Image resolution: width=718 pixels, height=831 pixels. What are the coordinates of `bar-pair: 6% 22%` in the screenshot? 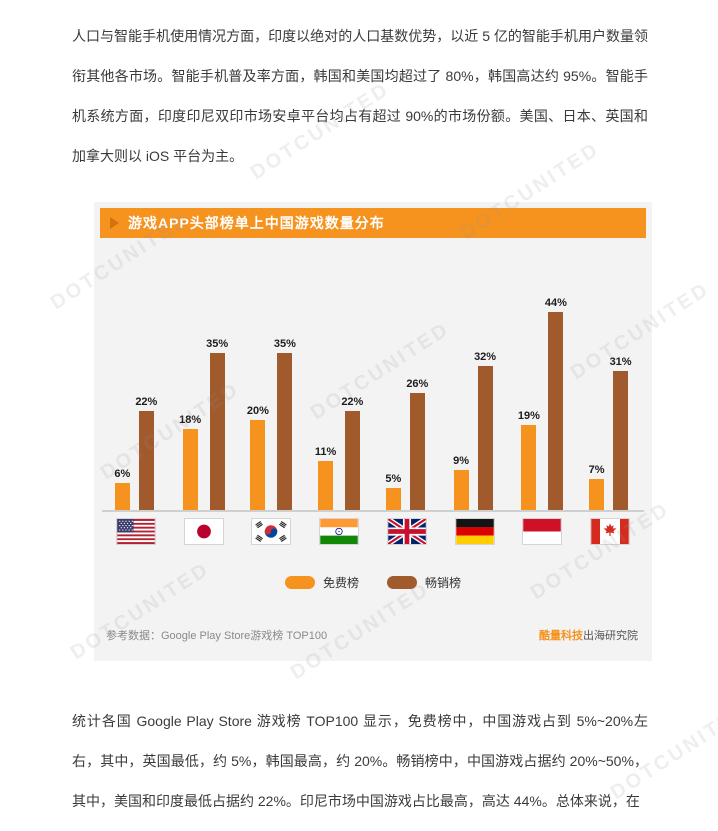 It's located at (136, 403).